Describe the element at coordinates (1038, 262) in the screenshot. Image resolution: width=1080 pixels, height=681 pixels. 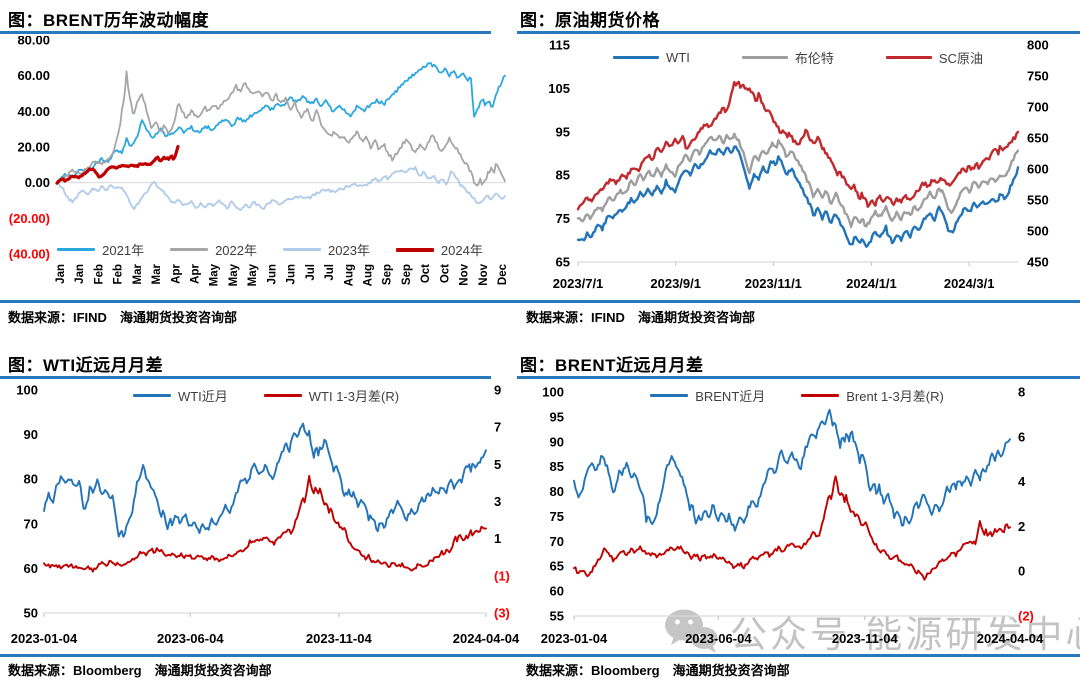
I see `svg-text: 450` at that location.